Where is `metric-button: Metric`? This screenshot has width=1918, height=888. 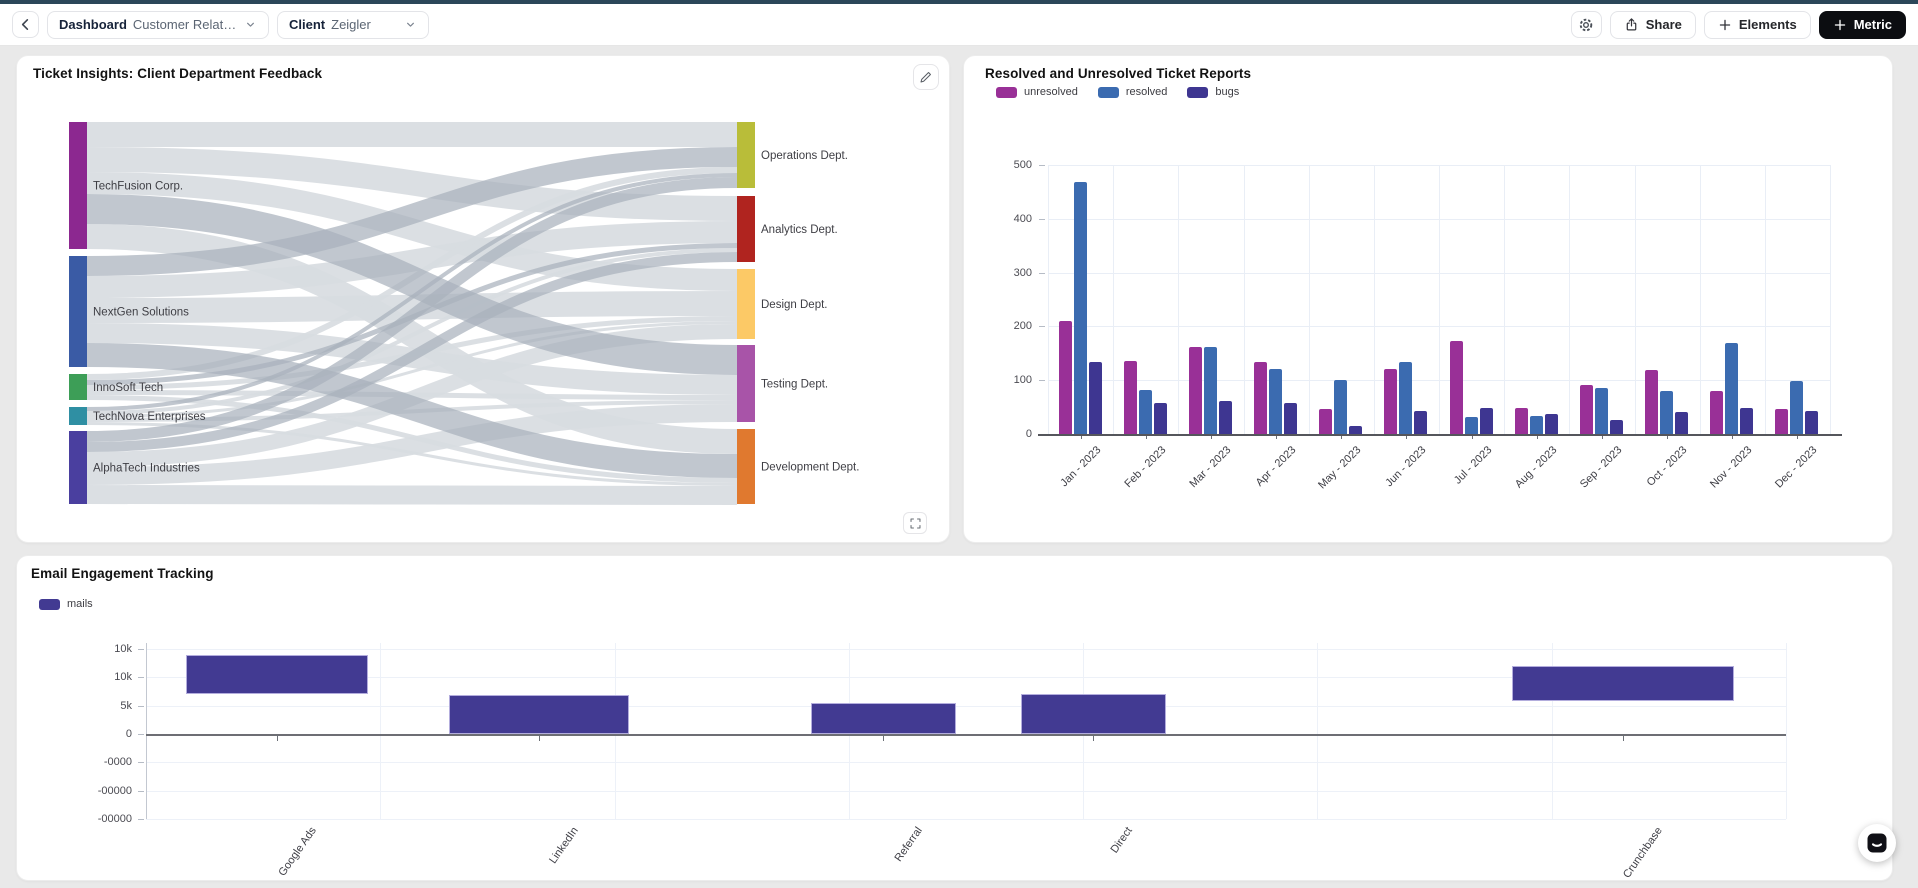 metric-button: Metric is located at coordinates (1862, 24).